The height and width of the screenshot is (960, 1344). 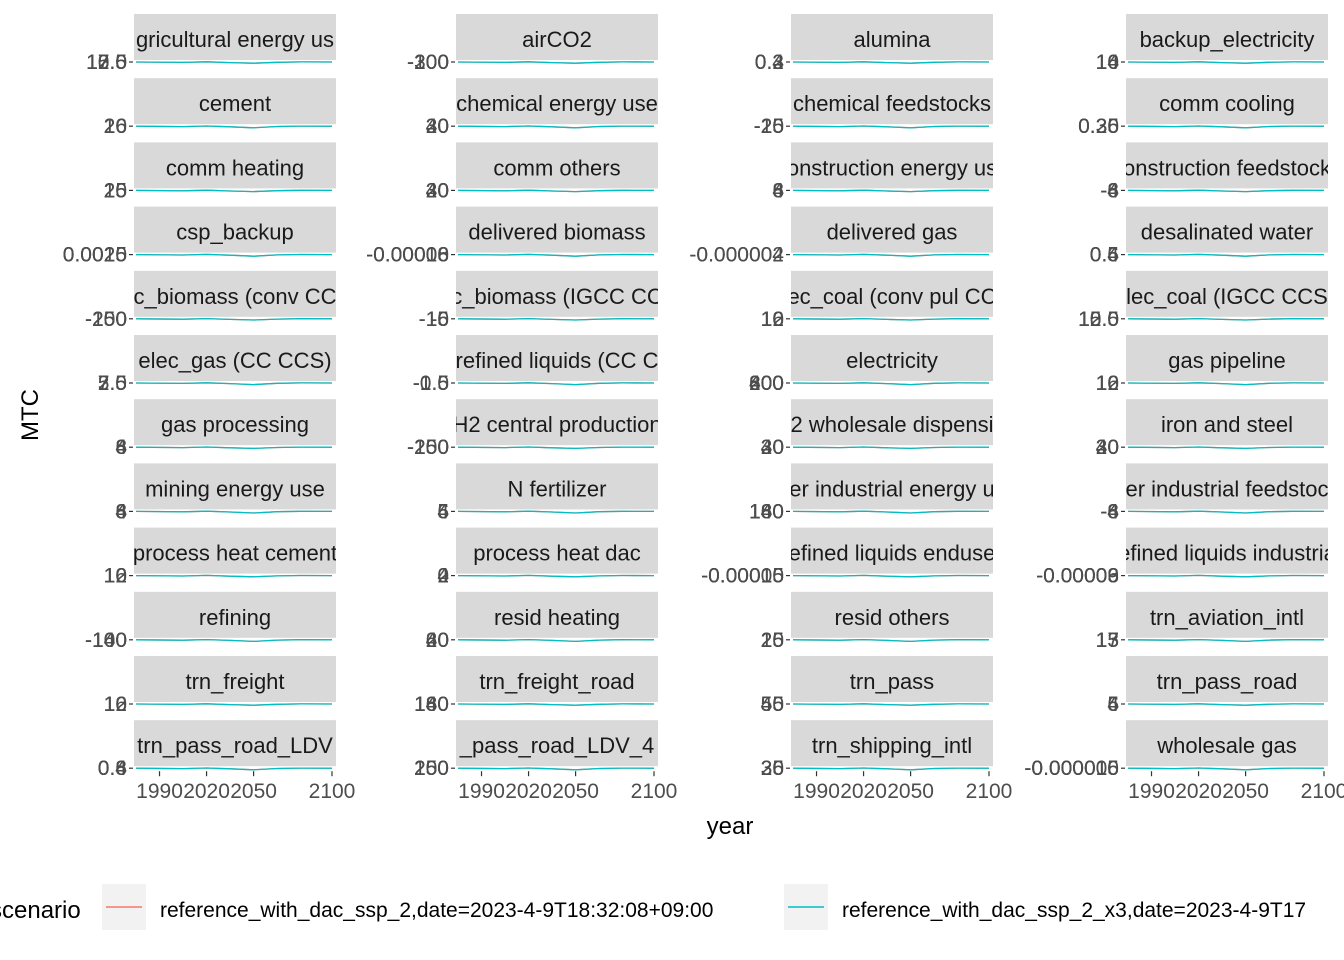 What do you see at coordinates (1227, 296) in the screenshot?
I see `facet-strip-label: lec_coal (IGCC CCS` at bounding box center [1227, 296].